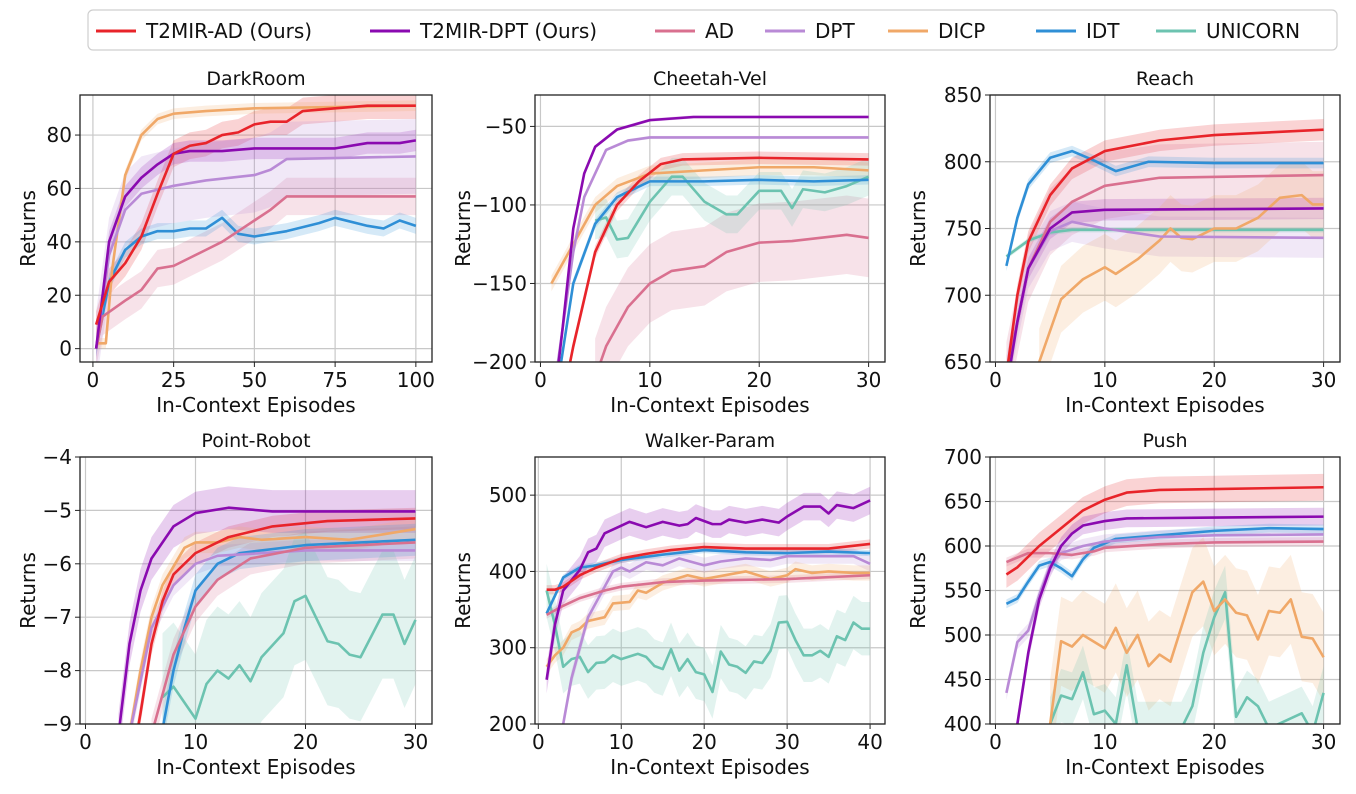  I want to click on y-tick-label: 600, so click(963, 546).